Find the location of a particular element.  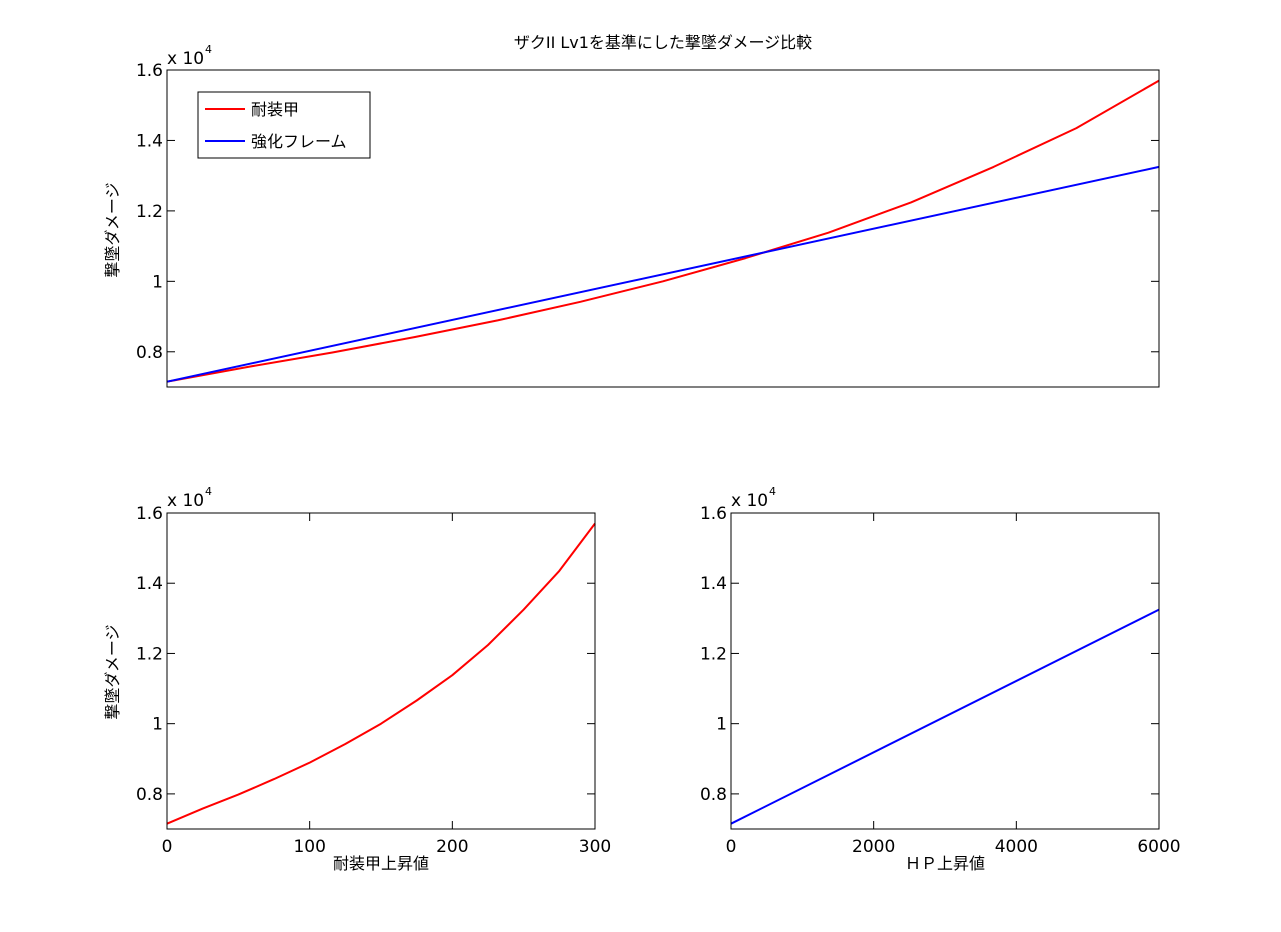

x-tick-label: 2000 is located at coordinates (873, 847).